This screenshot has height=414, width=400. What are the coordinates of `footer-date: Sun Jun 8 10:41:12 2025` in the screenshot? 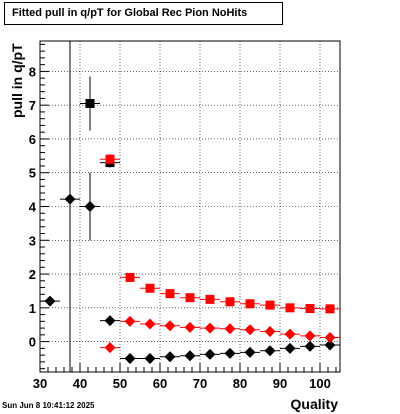 It's located at (48, 405).